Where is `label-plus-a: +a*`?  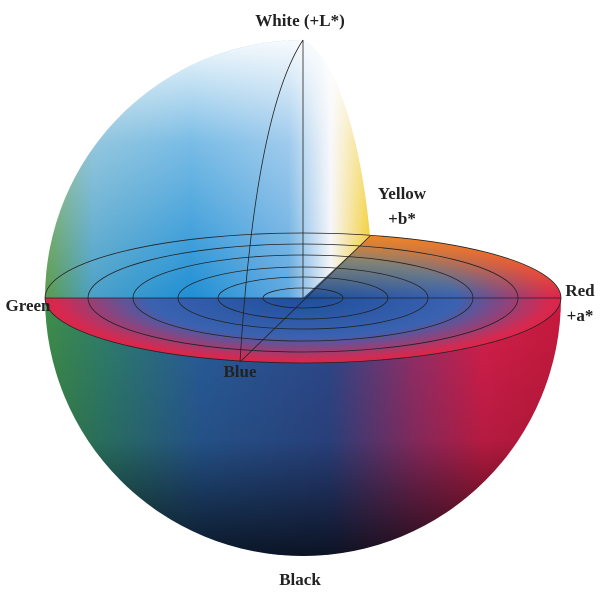 label-plus-a: +a* is located at coordinates (580, 315).